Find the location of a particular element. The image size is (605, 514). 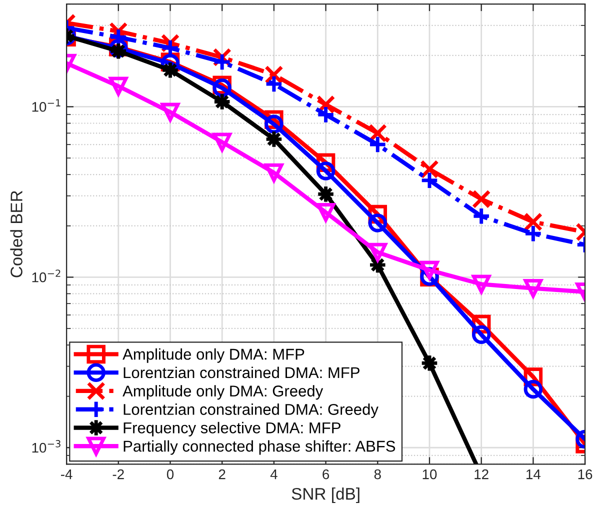

x-tick-label: 10 is located at coordinates (429, 474).